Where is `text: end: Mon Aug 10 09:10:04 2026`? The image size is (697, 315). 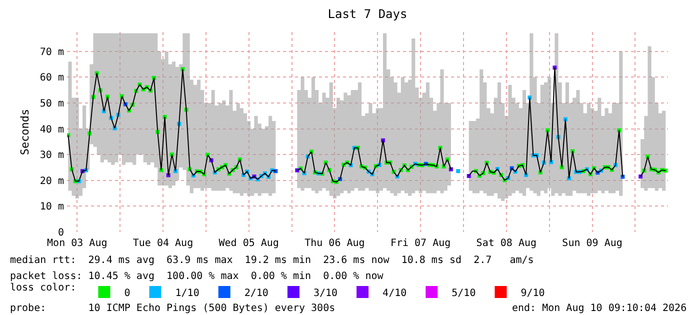
text: end: Mon Aug 10 09:10:04 2026 is located at coordinates (599, 308).